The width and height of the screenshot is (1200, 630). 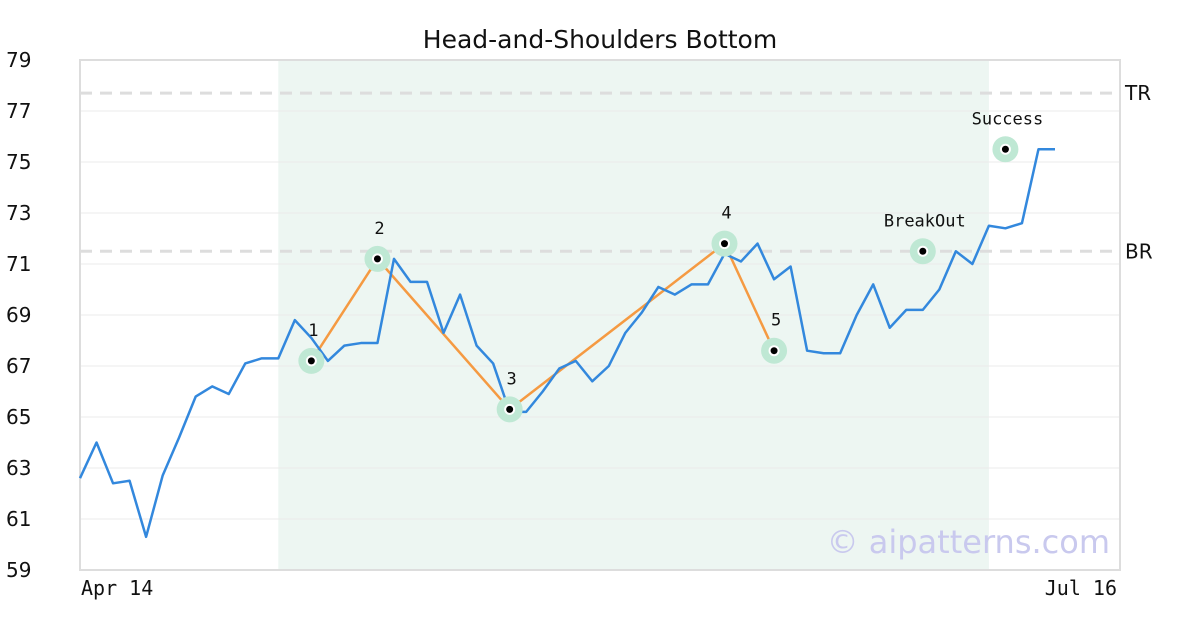 I want to click on y-tick-label: 59, so click(x=18, y=570).